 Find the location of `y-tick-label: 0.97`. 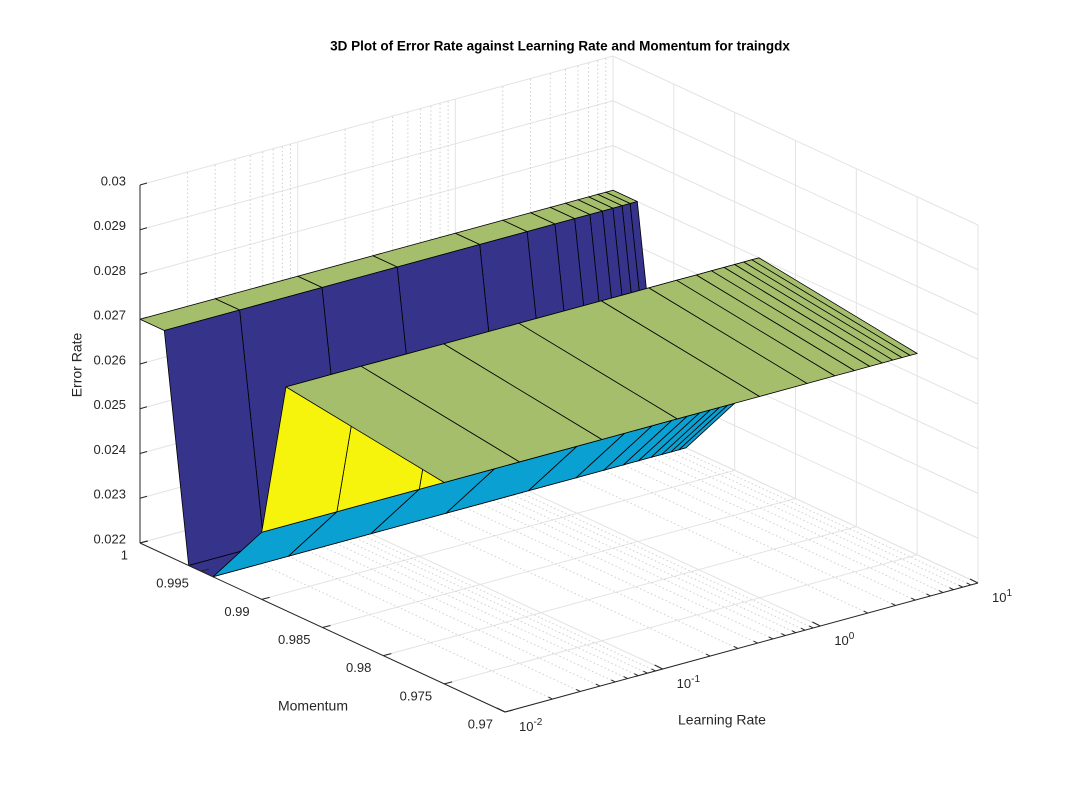

y-tick-label: 0.97 is located at coordinates (480, 723).